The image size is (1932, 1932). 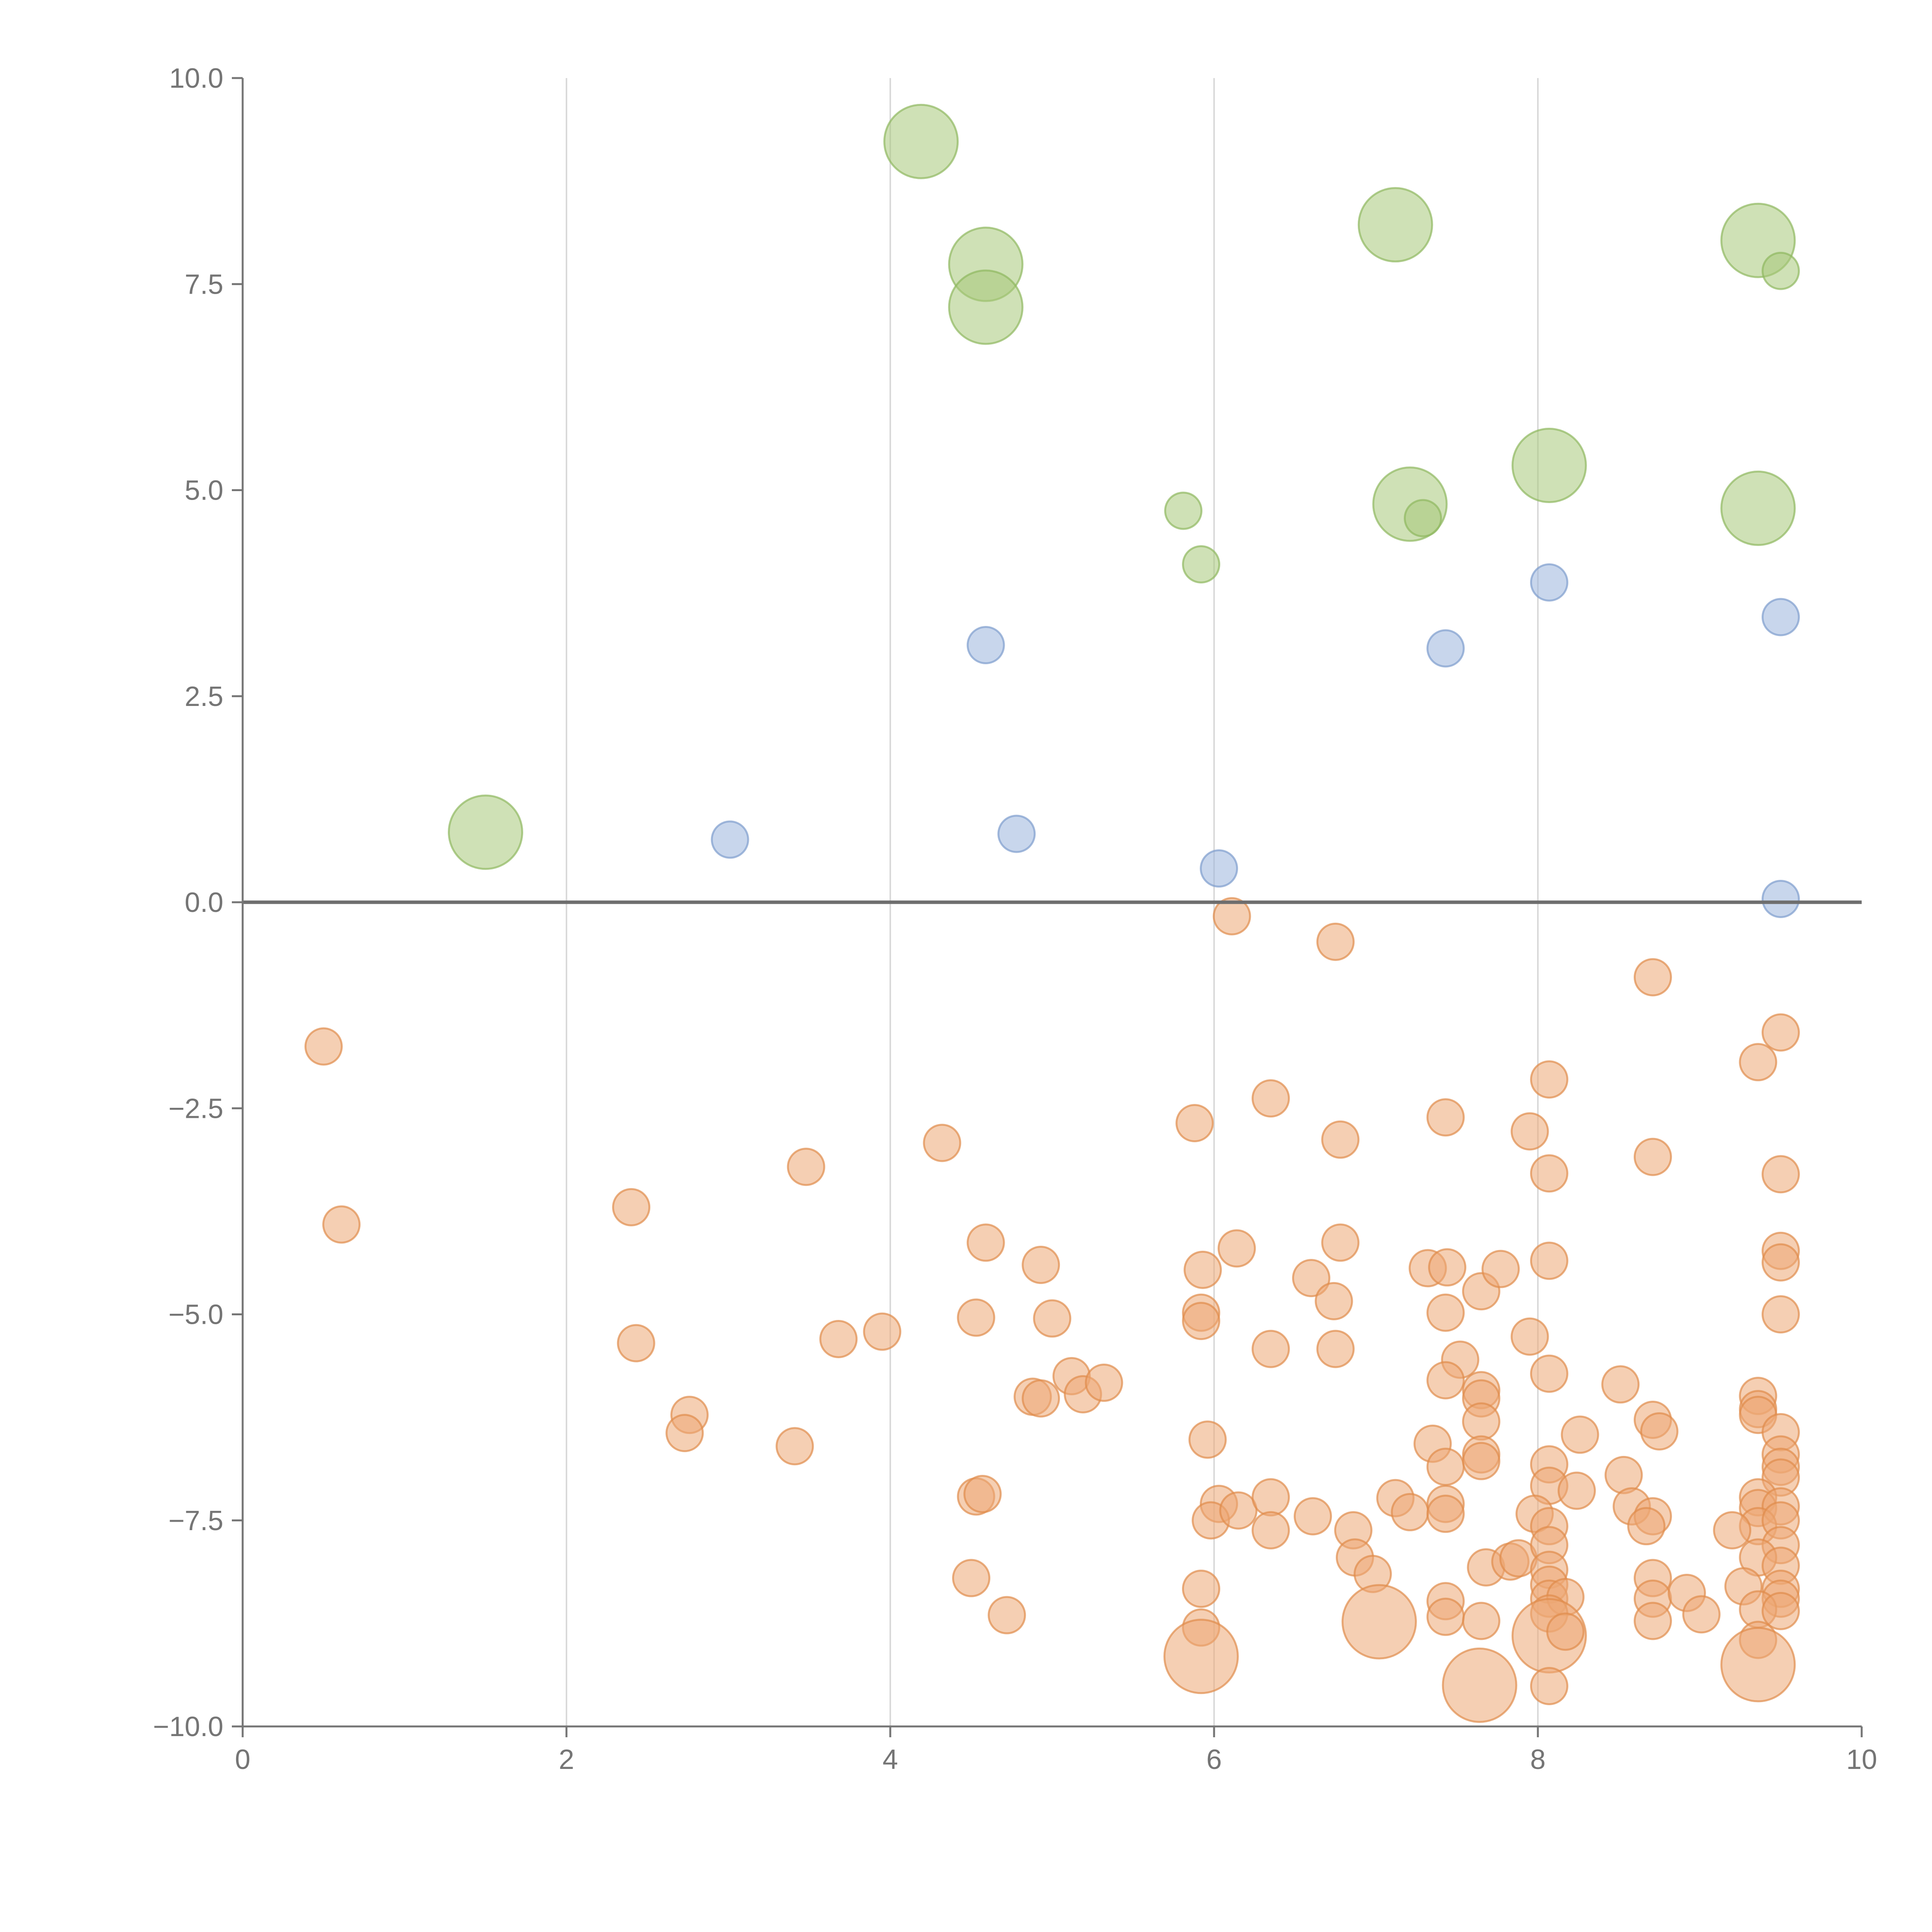 What do you see at coordinates (1538, 1759) in the screenshot?
I see `x-tick-label: 8` at bounding box center [1538, 1759].